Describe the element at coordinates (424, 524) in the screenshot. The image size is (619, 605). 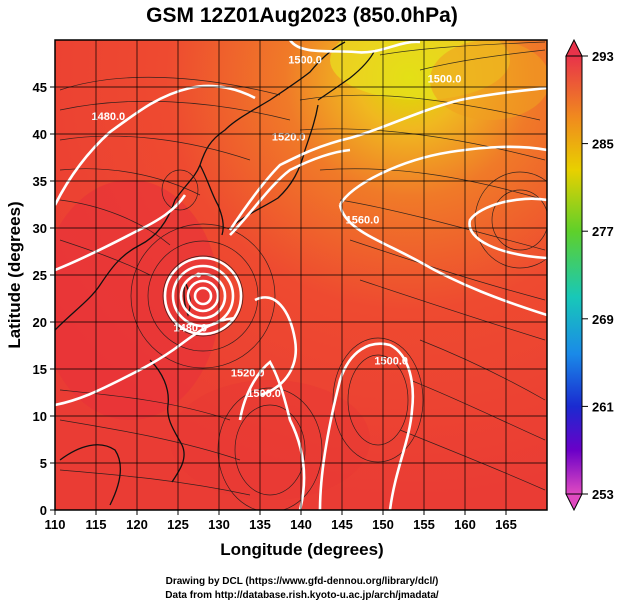
I see `x-tick-label: 155` at that location.